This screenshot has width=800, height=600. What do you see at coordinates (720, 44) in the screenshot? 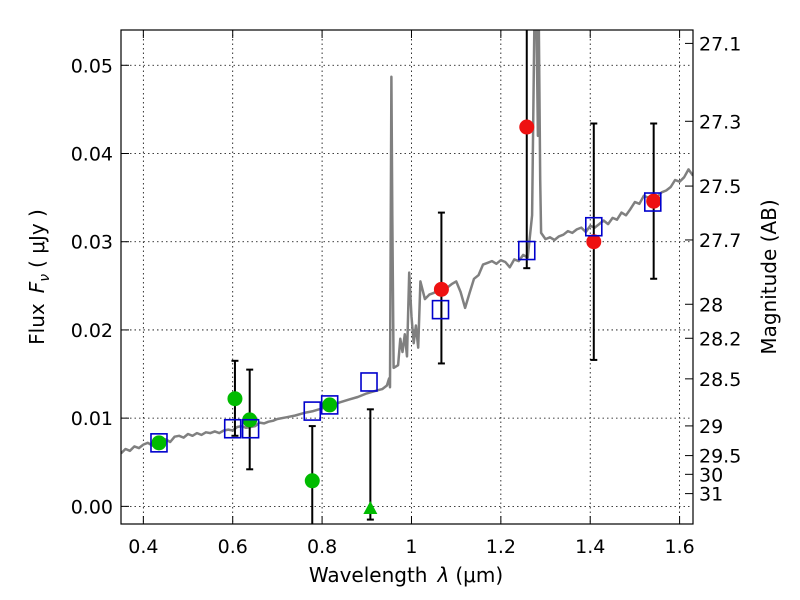
I see `y2-tick-label: 27.1` at bounding box center [720, 44].